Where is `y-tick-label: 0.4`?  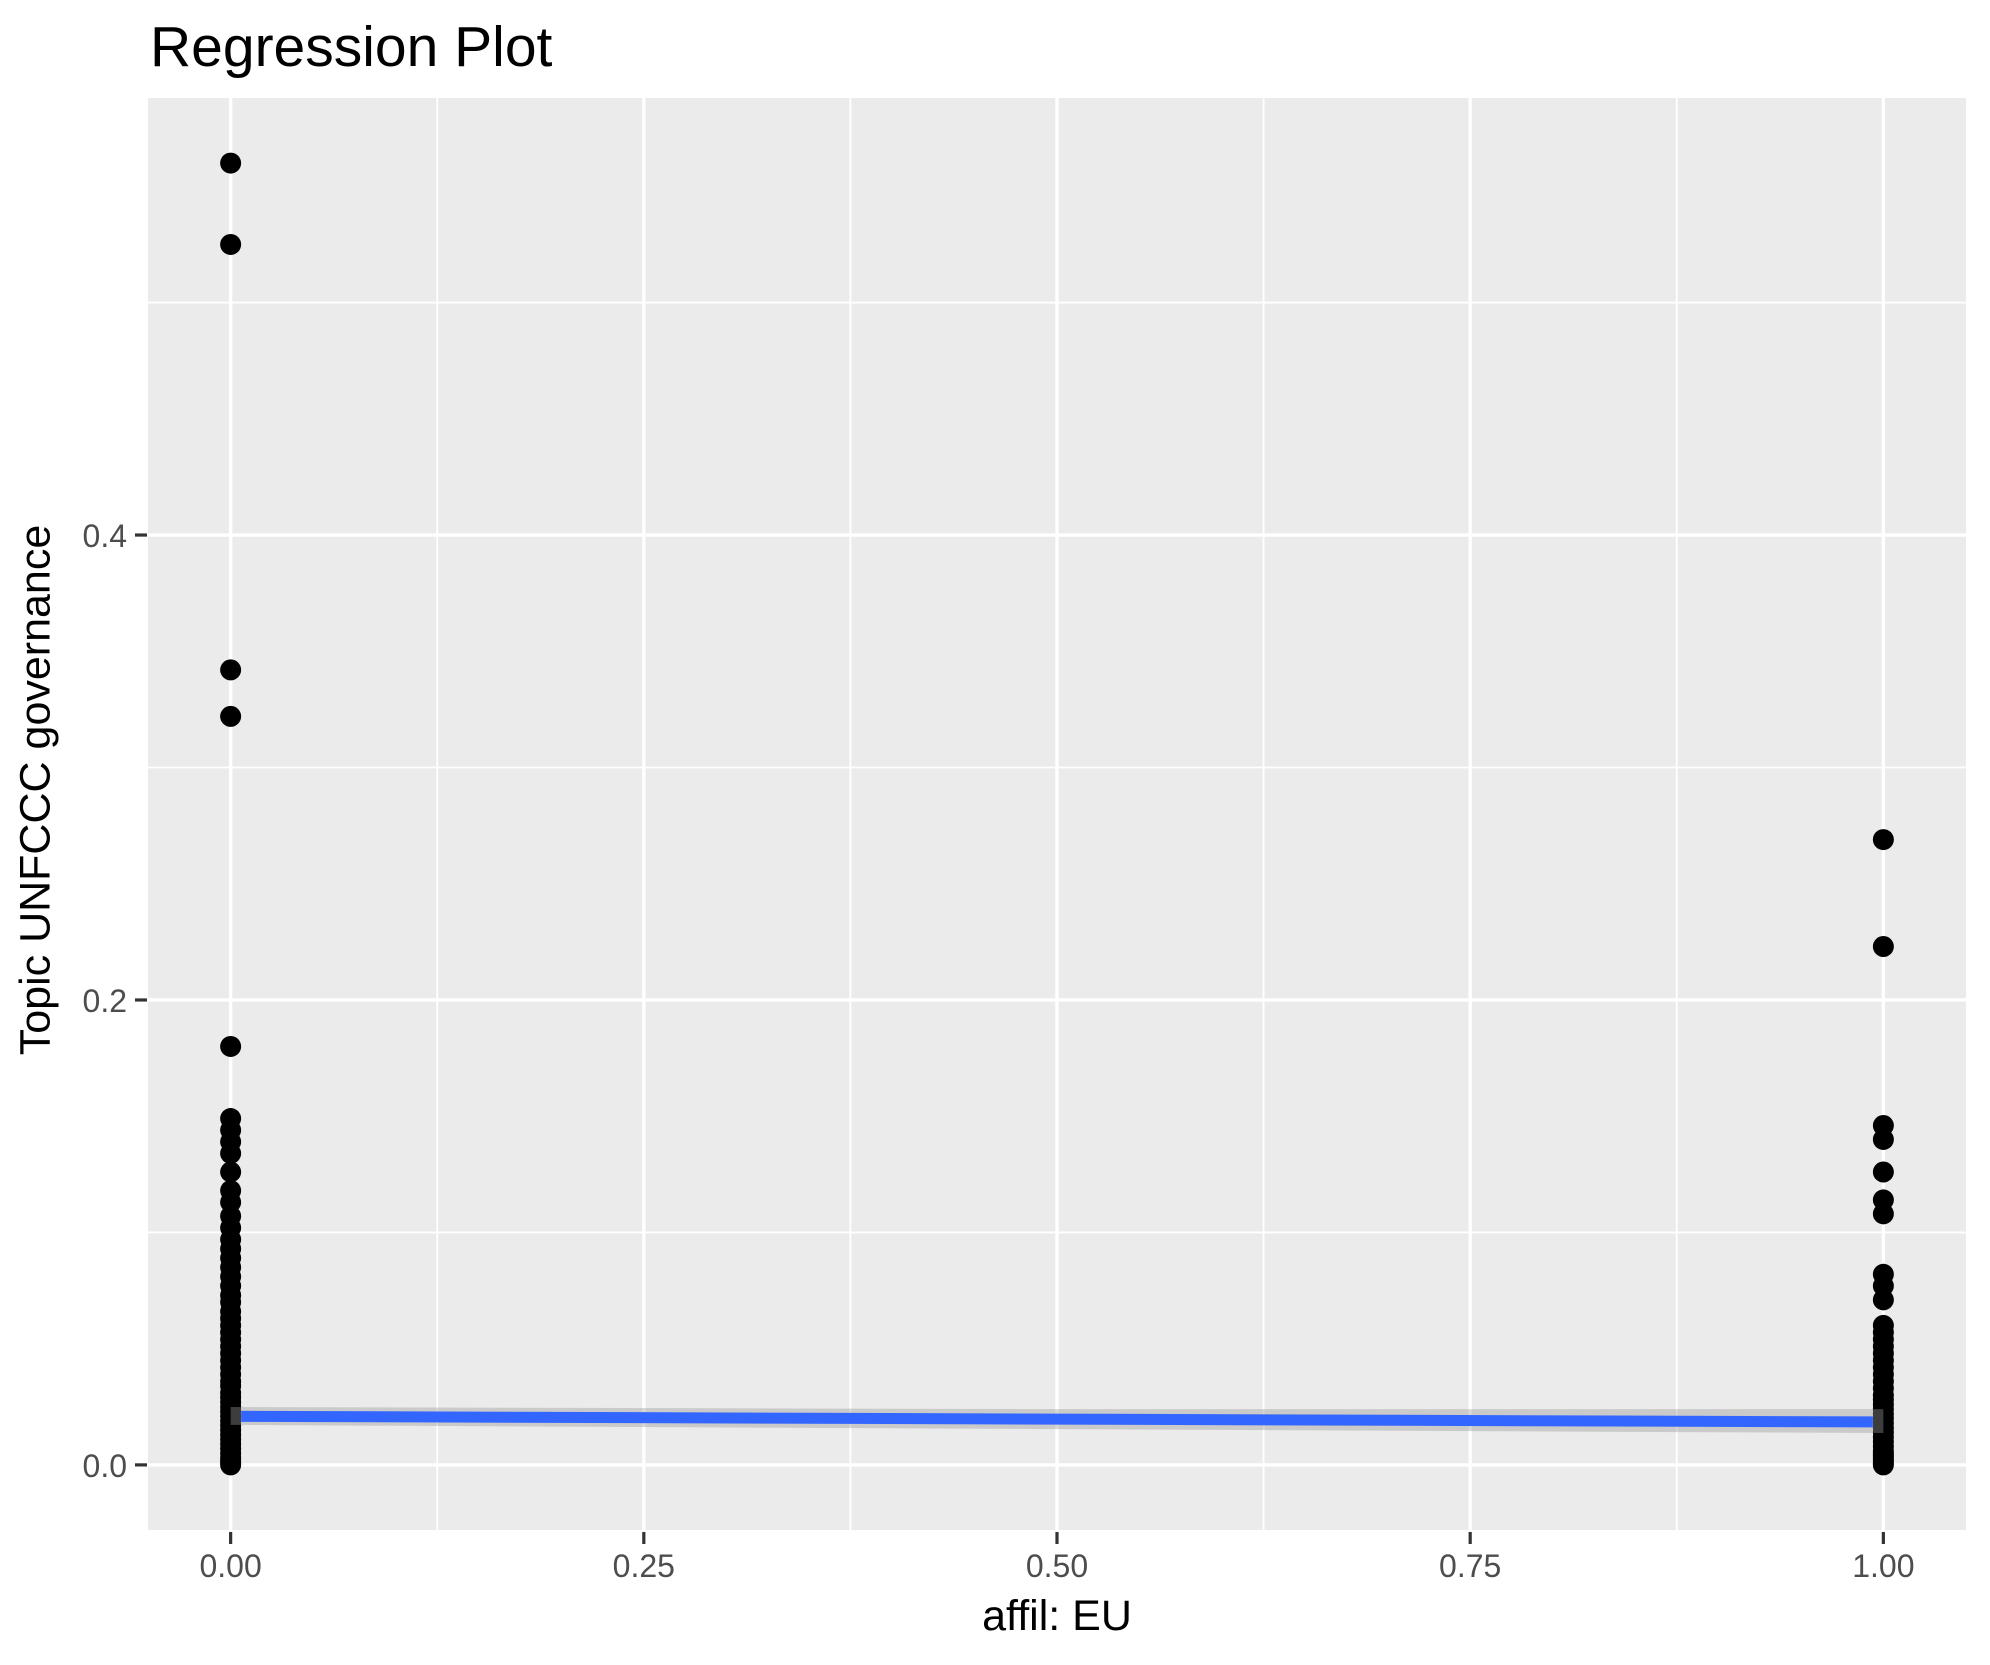 y-tick-label: 0.4 is located at coordinates (105, 536).